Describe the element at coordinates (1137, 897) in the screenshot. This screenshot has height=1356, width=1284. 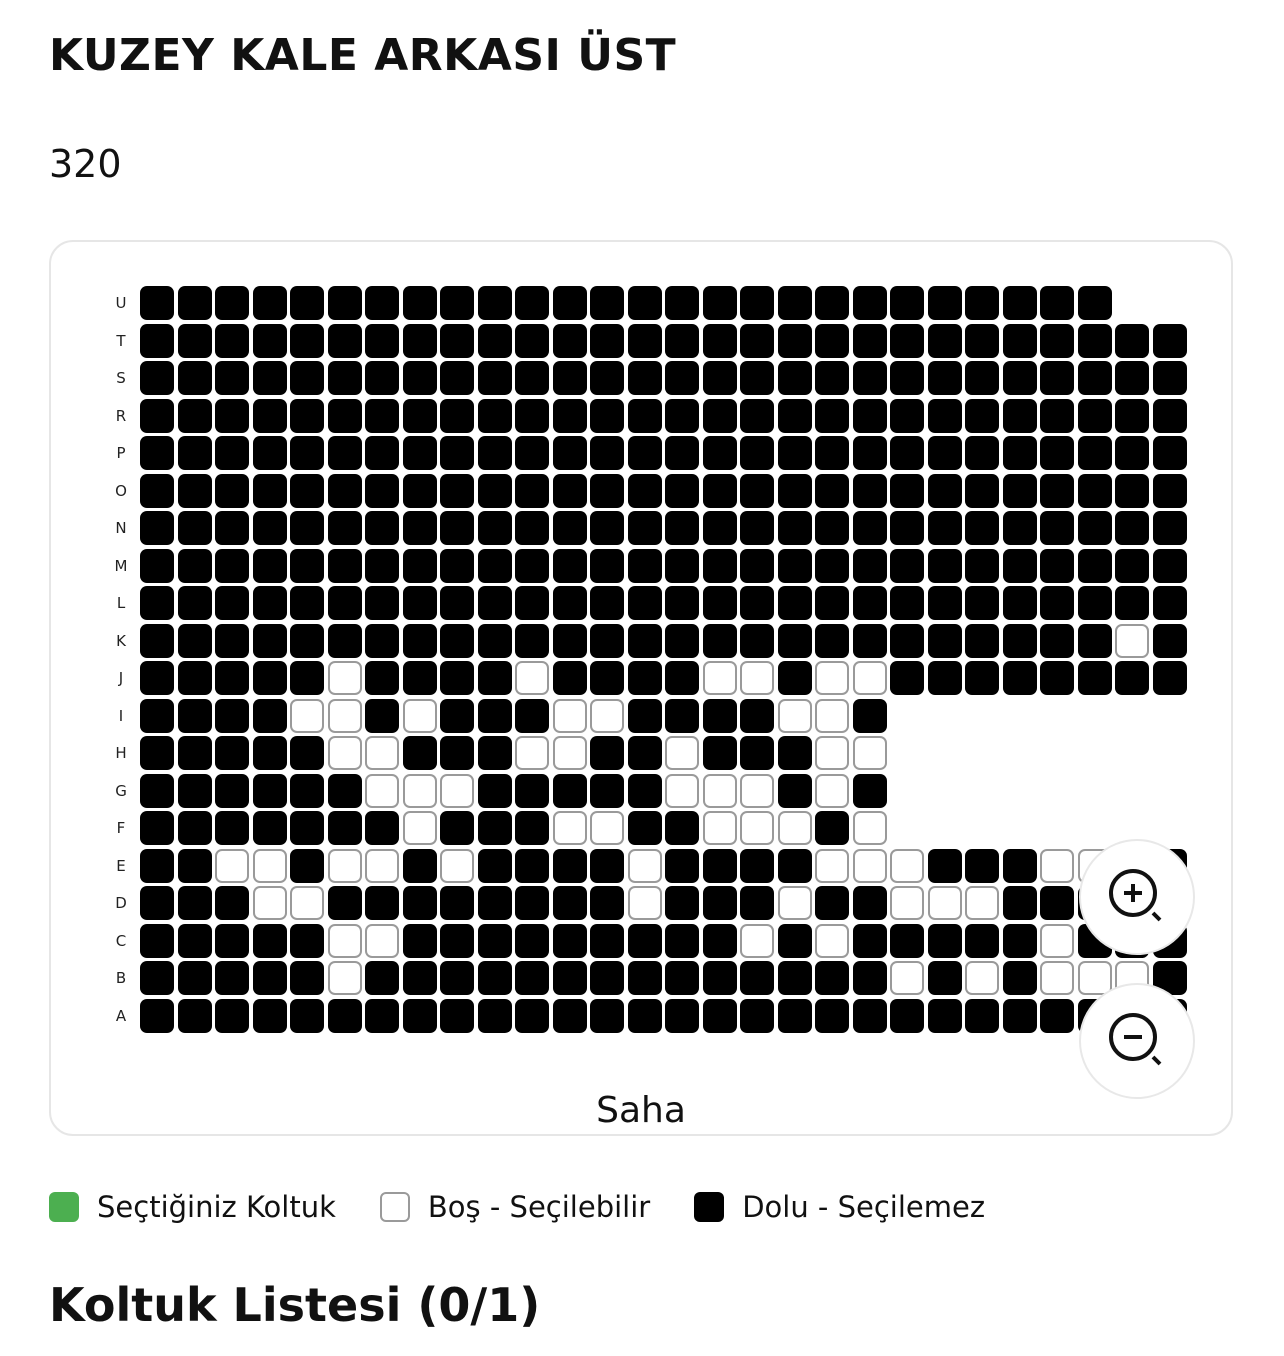
I see `zoom-in-button` at that location.